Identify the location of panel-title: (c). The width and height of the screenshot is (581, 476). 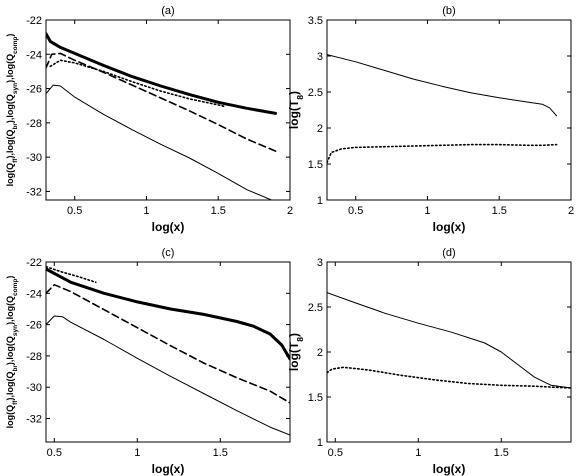
(168, 253).